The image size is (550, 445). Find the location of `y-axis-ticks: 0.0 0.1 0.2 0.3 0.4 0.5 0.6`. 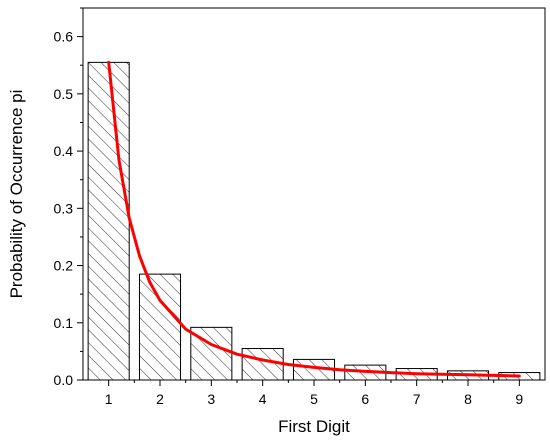

y-axis-ticks: 0.0 0.1 0.2 0.3 0.4 0.5 0.6 is located at coordinates (68, 197).